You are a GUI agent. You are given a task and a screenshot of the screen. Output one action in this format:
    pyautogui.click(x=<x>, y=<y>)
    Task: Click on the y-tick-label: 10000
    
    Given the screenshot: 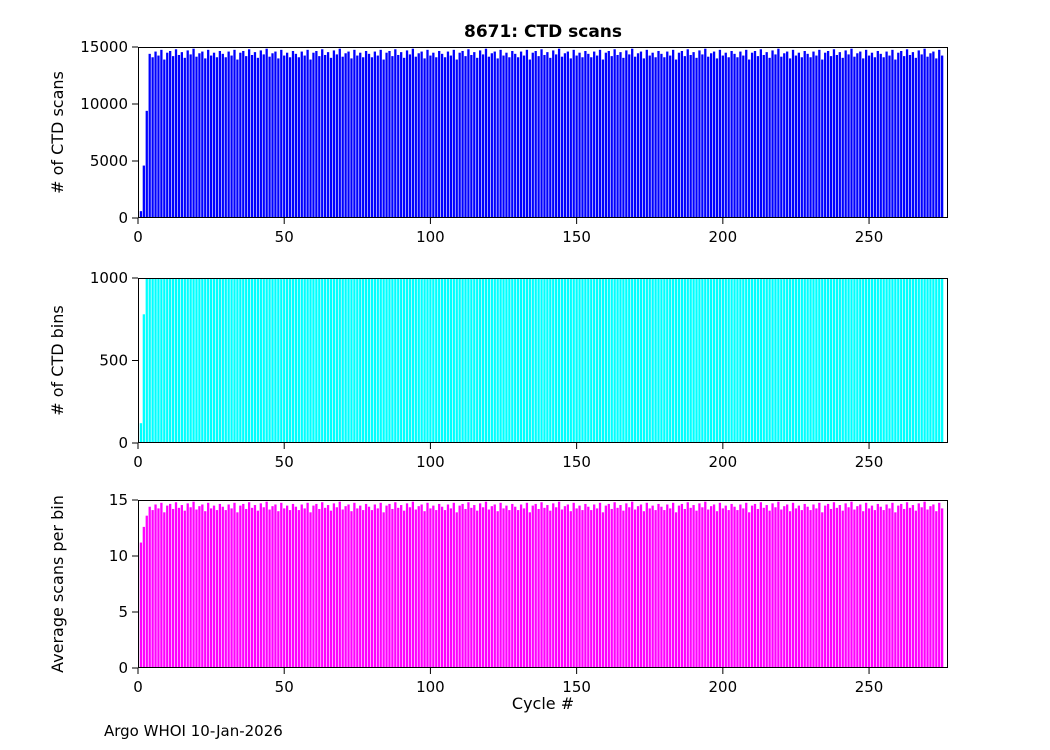 What is the action you would take?
    pyautogui.click(x=104, y=104)
    